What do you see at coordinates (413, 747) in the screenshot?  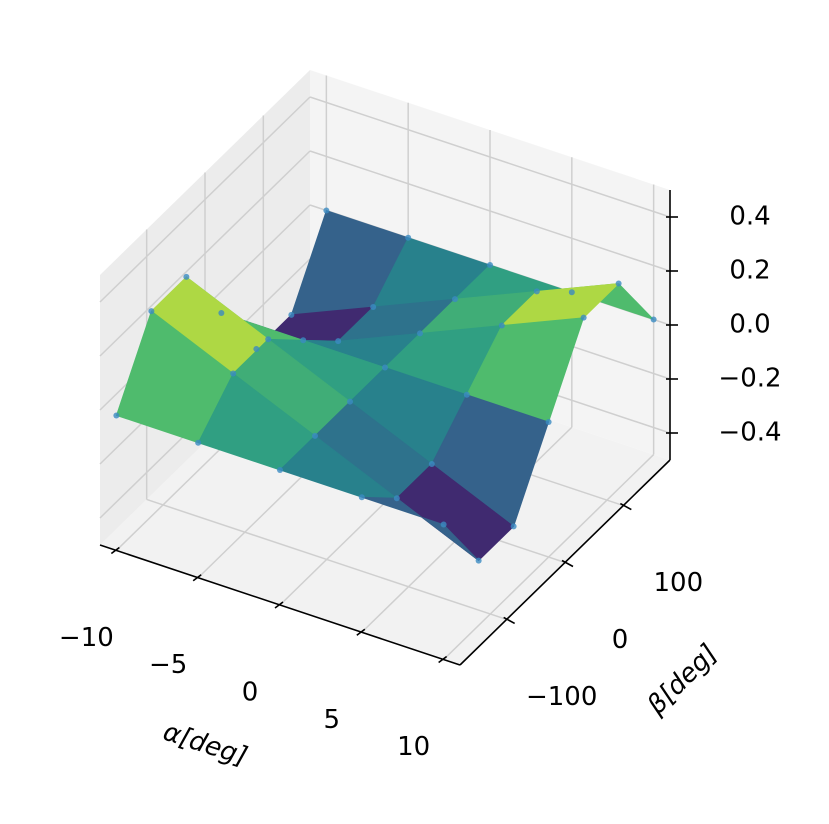 I see `x-tick-label: 10` at bounding box center [413, 747].